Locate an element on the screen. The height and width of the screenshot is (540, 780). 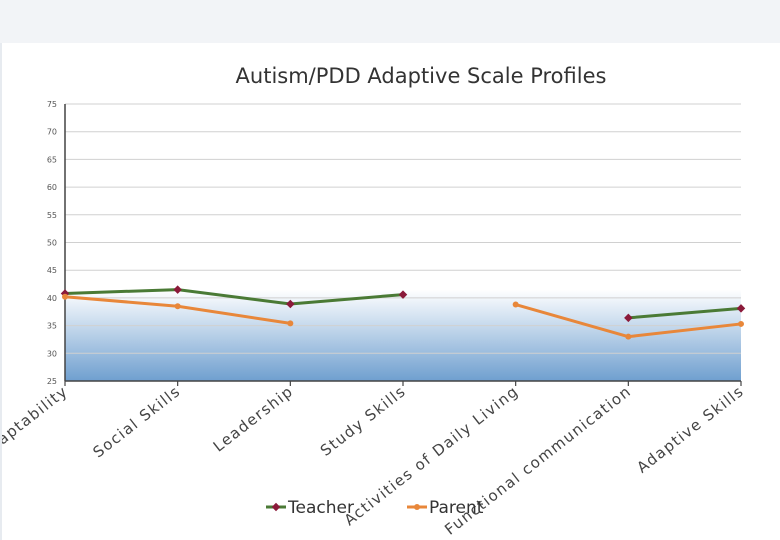
x-tick-label: Adaptive Skills is located at coordinates (690, 429).